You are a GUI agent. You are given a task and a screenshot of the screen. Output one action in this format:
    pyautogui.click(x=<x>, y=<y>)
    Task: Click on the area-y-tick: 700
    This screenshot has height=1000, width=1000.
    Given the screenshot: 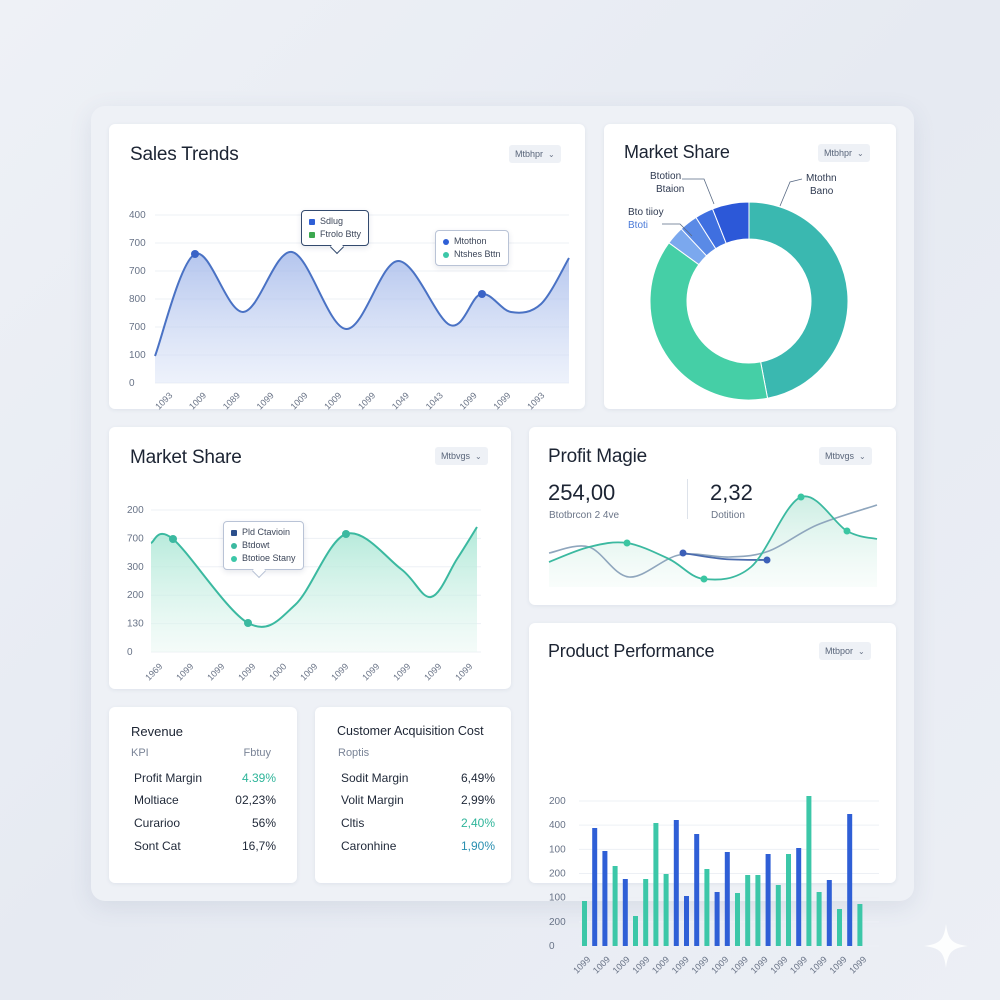 What is the action you would take?
    pyautogui.click(x=135, y=538)
    